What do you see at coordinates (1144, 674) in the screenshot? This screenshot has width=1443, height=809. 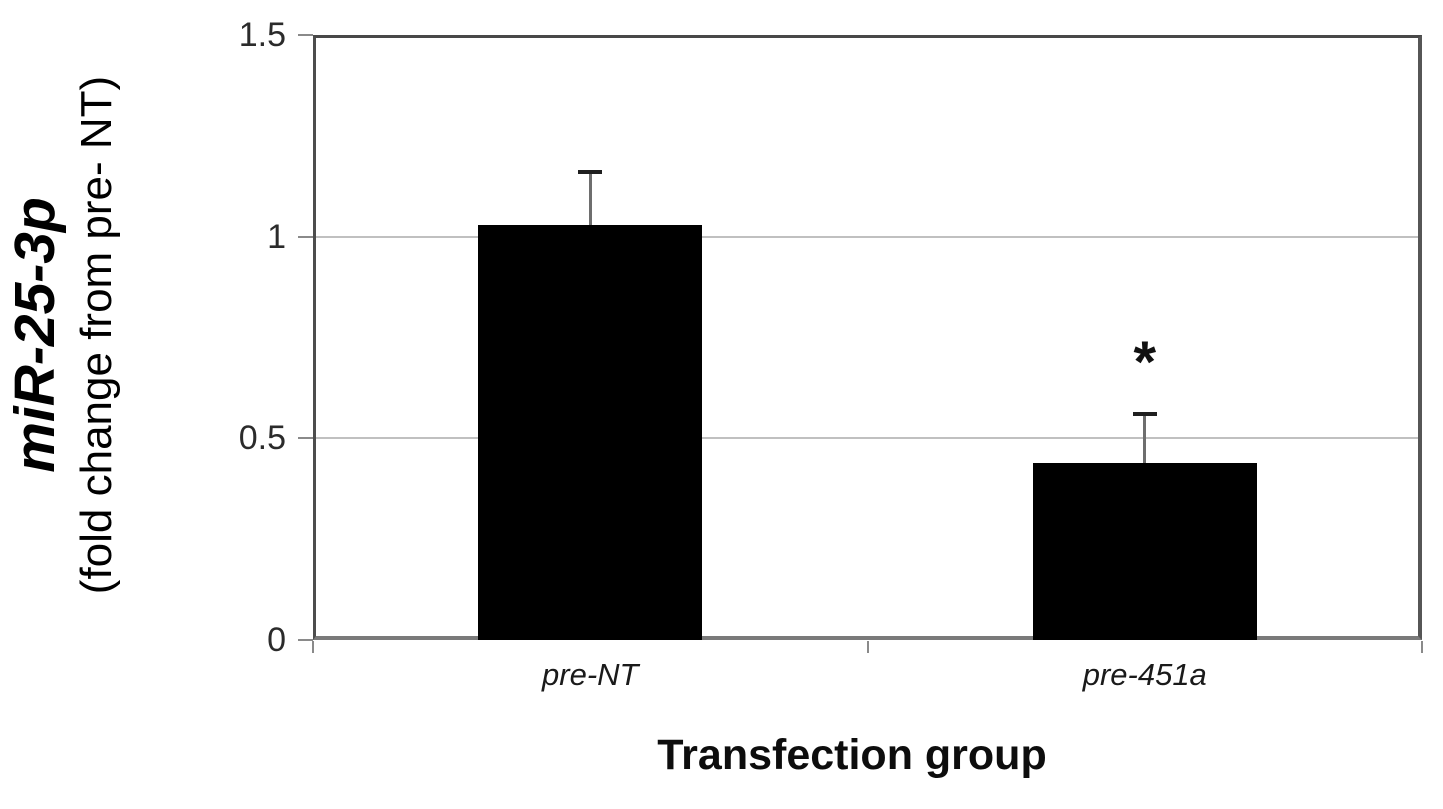 I see `x-category-label: pre-451a` at bounding box center [1144, 674].